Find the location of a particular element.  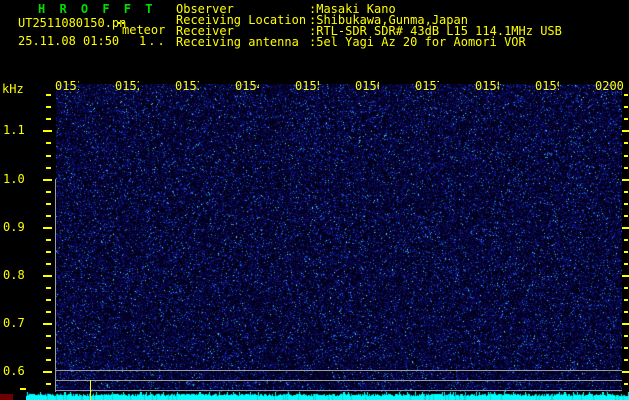

field-label-observer: Observer is located at coordinates (205, 9).